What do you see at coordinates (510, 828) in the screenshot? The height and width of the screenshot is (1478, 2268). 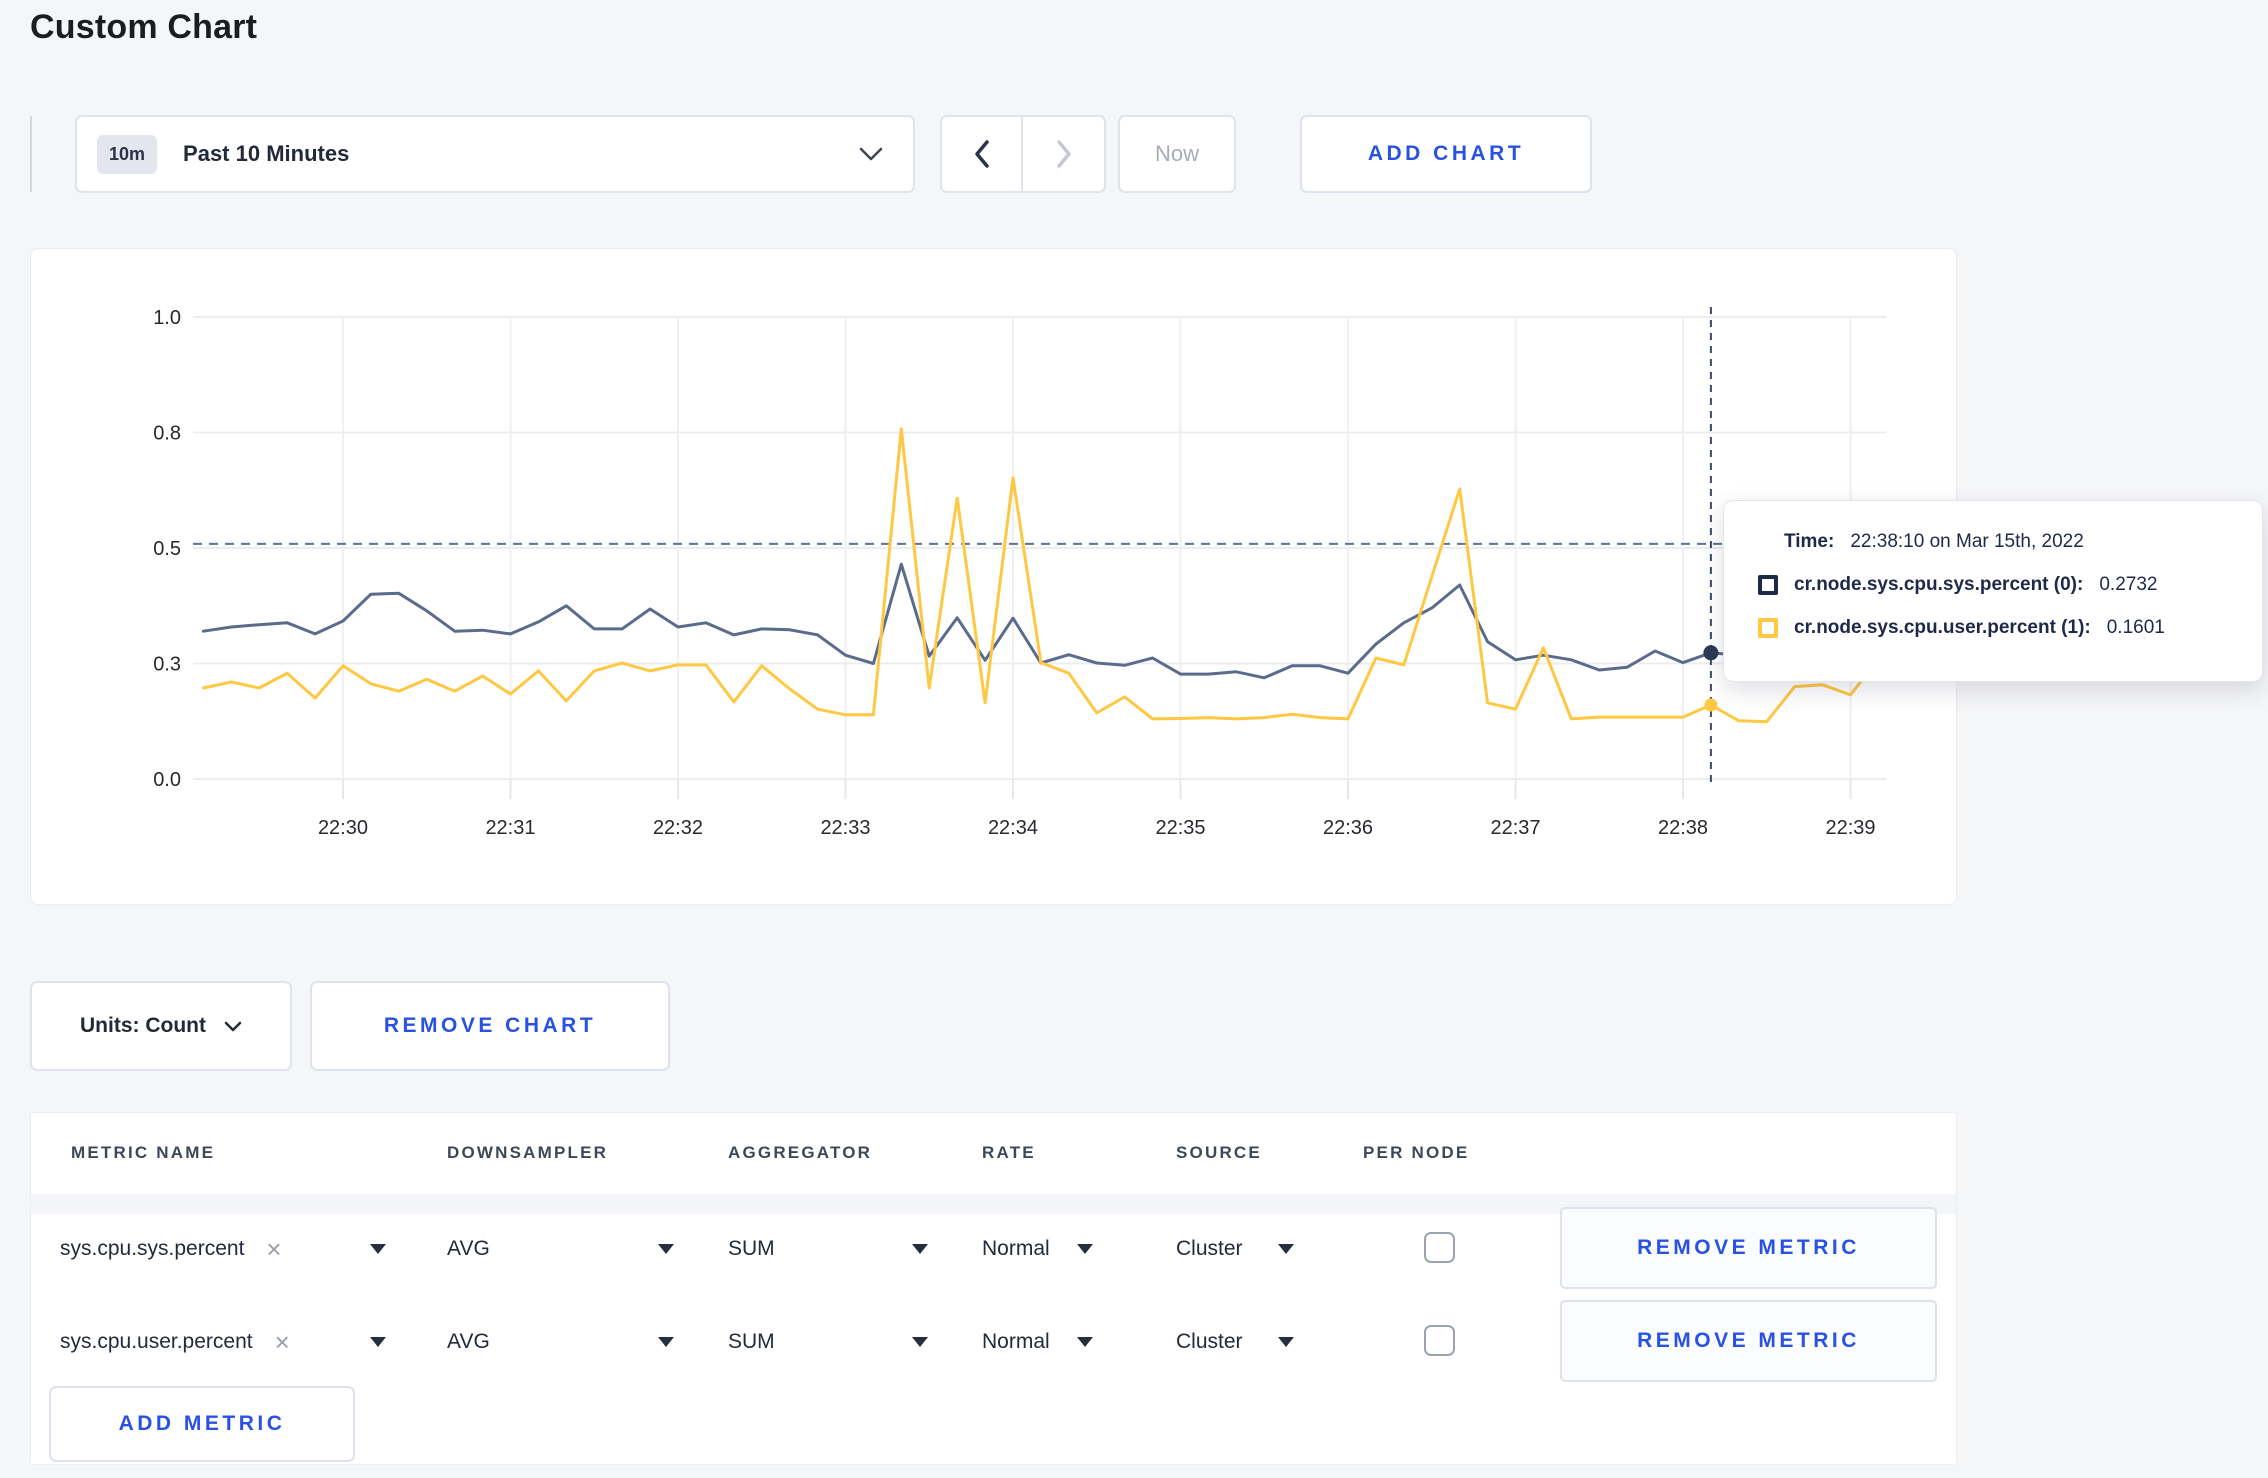 I see `x-tick-label: 22:31` at bounding box center [510, 828].